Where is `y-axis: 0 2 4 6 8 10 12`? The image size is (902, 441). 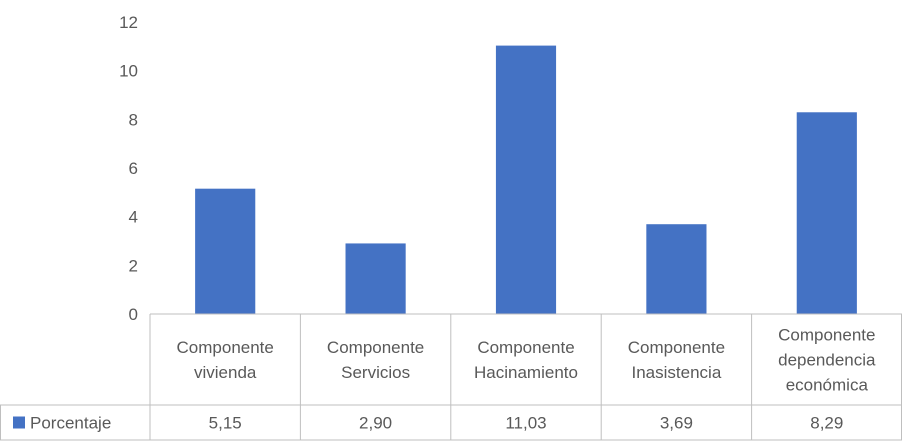
y-axis: 0 2 4 6 8 10 12 is located at coordinates (128, 168).